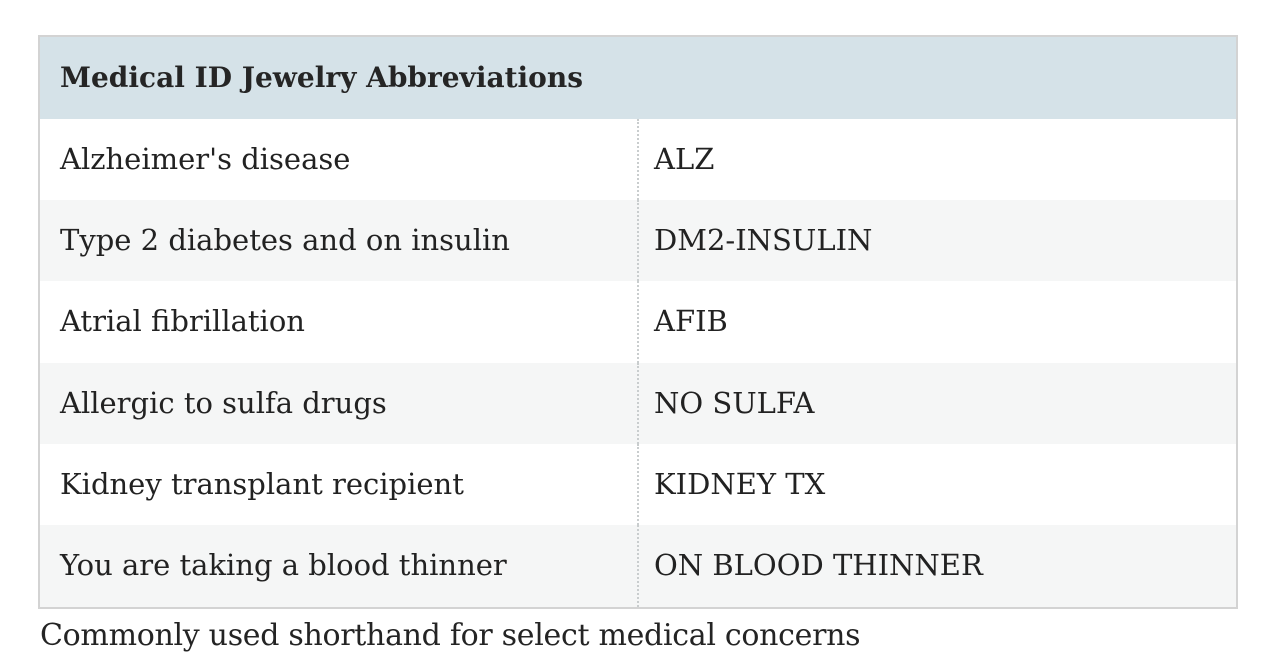 Image resolution: width=1274 pixels, height=668 pixels. I want to click on abbreviation-cell: NO SULFA, so click(937, 403).